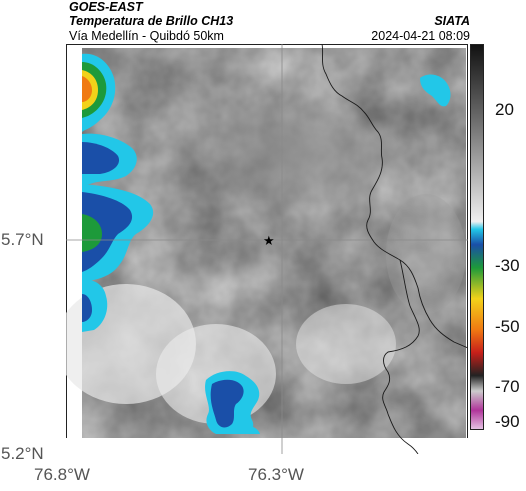 The width and height of the screenshot is (526, 491). Describe the element at coordinates (276, 474) in the screenshot. I see `lon-label-76-3: 76.3°W` at that location.